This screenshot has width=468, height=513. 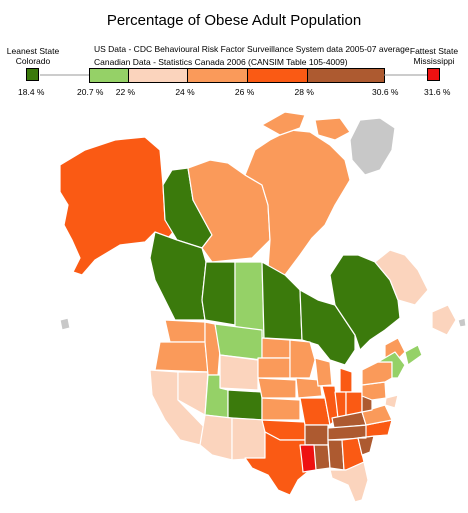 What do you see at coordinates (181, 357) in the screenshot?
I see `region-oregon` at bounding box center [181, 357].